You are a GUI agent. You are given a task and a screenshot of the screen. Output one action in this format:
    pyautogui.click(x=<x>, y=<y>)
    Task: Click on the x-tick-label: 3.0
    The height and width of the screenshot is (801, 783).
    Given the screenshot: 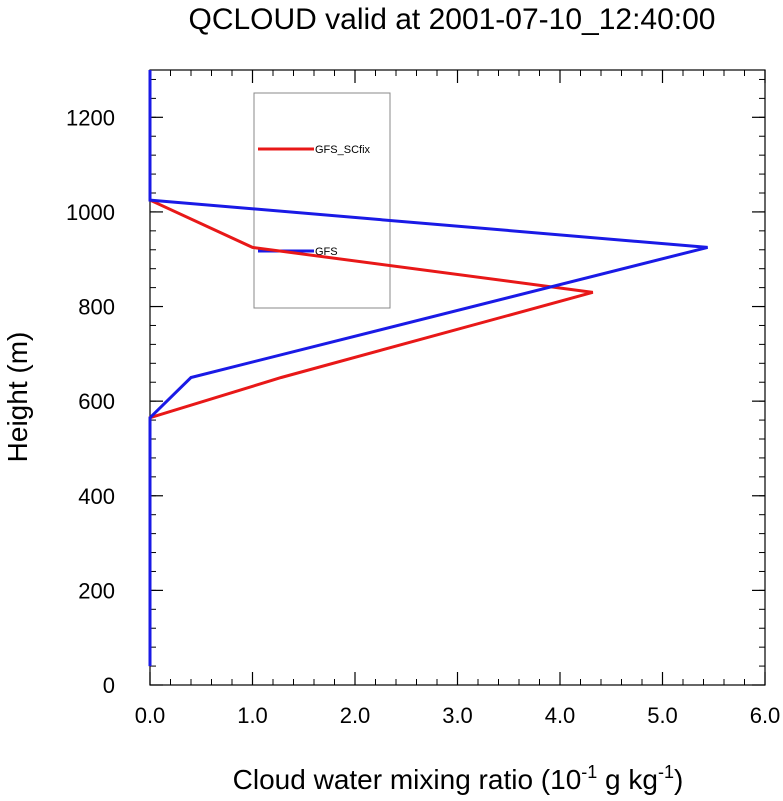 What is the action you would take?
    pyautogui.click(x=457, y=715)
    